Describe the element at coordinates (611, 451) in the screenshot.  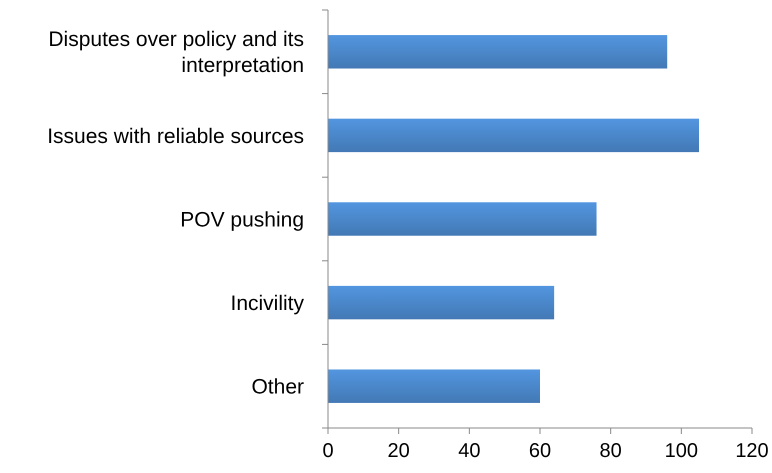
I see `x-tick-label: 80` at that location.